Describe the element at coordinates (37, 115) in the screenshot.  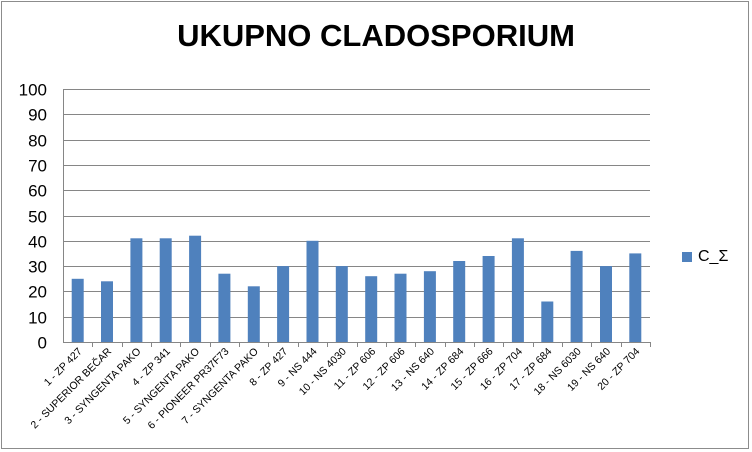
I see `y-tick-label: 90` at that location.